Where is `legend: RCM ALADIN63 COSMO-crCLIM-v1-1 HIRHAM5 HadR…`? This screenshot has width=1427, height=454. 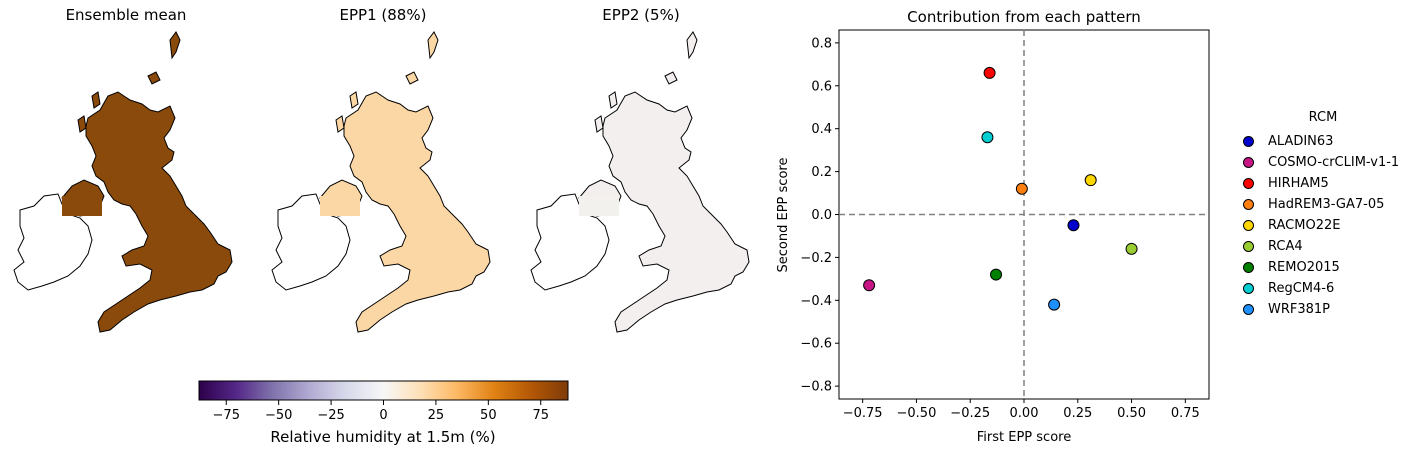
legend: RCM ALADIN63 COSMO-crCLIM-v1-1 HIRHAM5 HadR… is located at coordinates (1318, 215).